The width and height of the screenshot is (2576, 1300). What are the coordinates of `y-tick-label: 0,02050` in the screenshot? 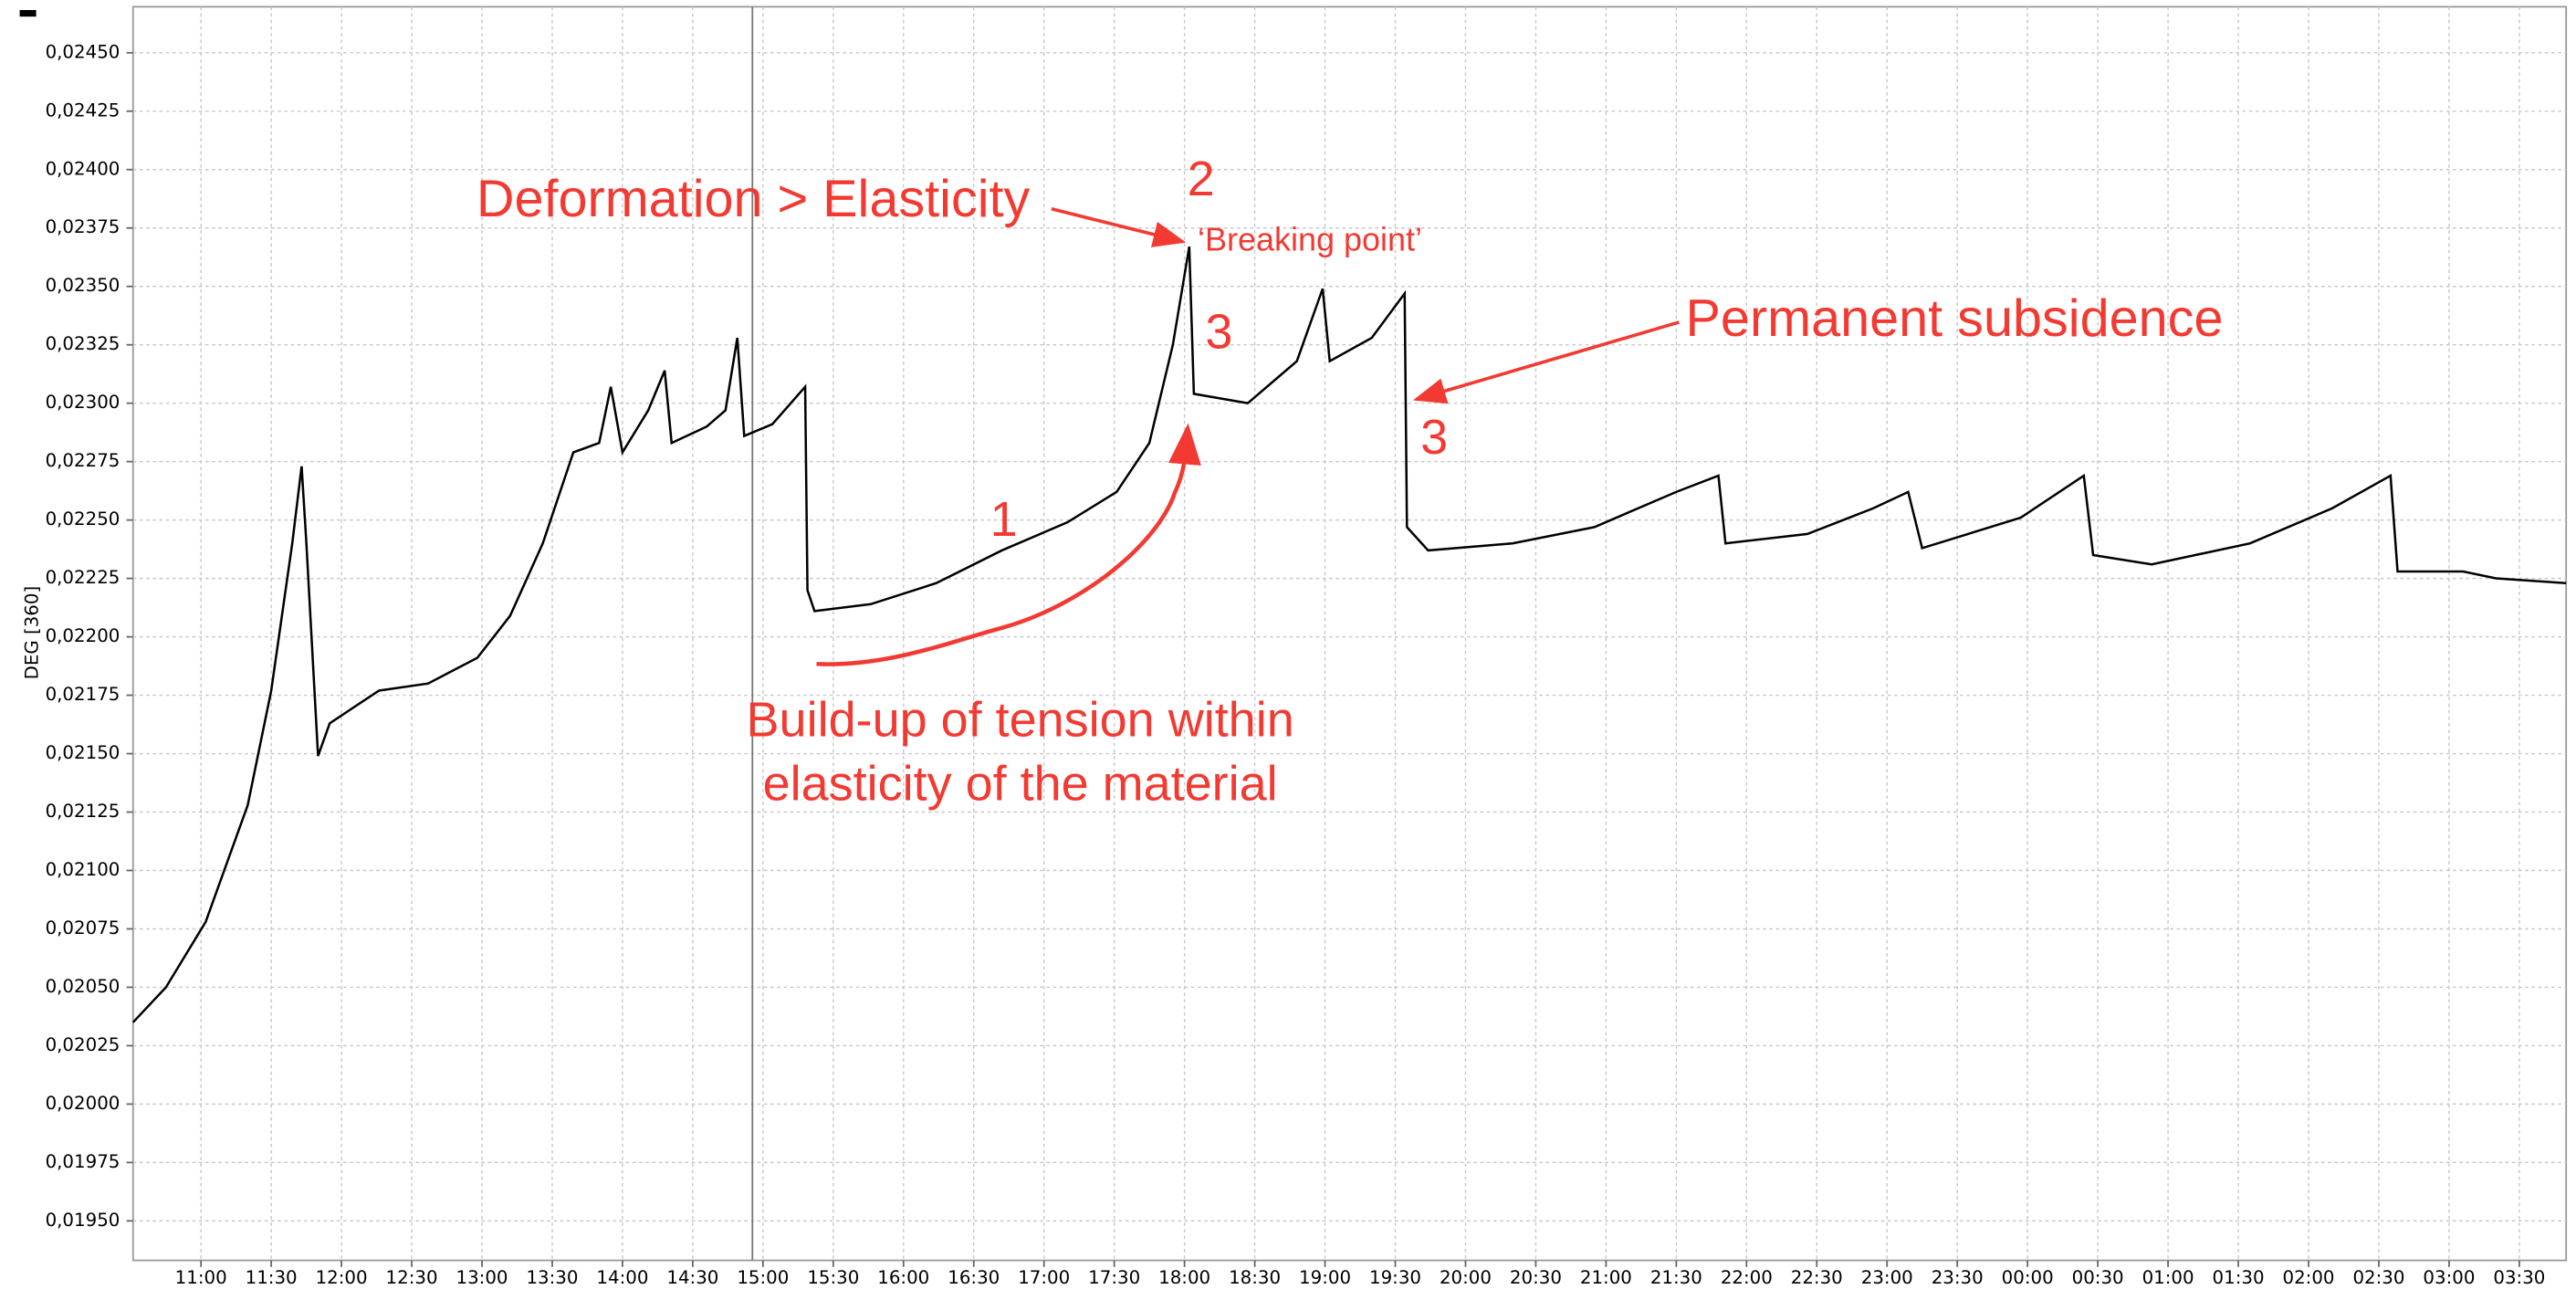 It's located at (83, 986).